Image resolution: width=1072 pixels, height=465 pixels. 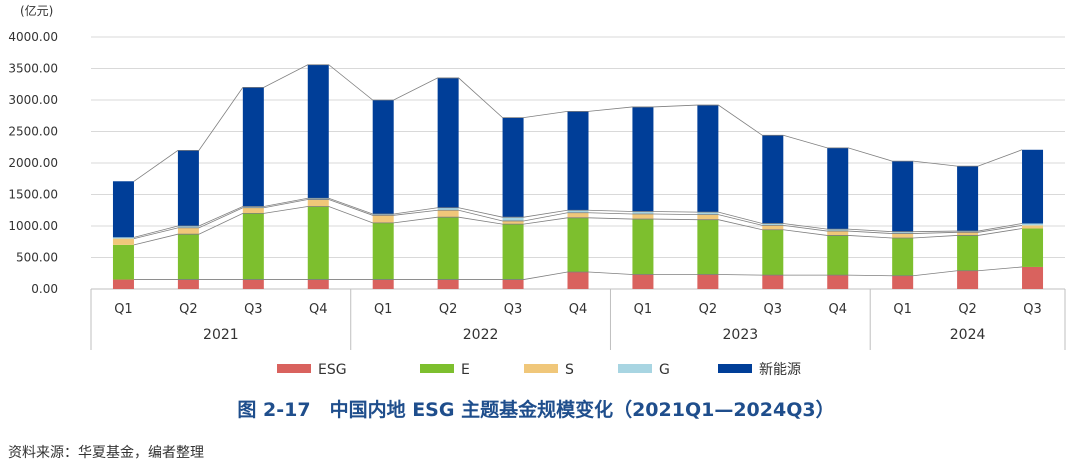 What do you see at coordinates (664, 370) in the screenshot?
I see `legend-label: G` at bounding box center [664, 370].